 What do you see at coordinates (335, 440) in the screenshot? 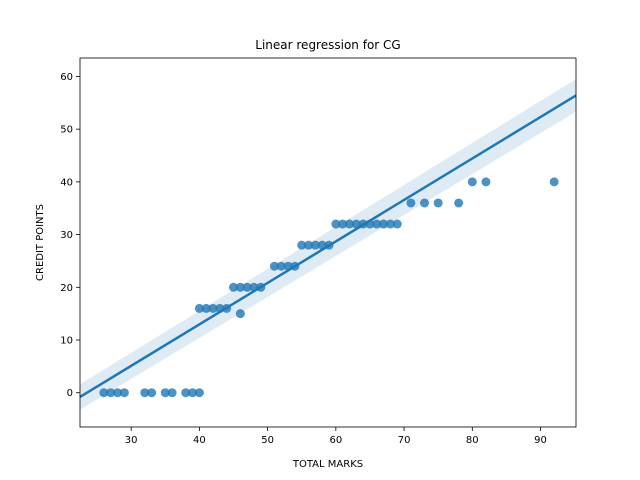
I see `x-tick-label: 60` at bounding box center [335, 440].